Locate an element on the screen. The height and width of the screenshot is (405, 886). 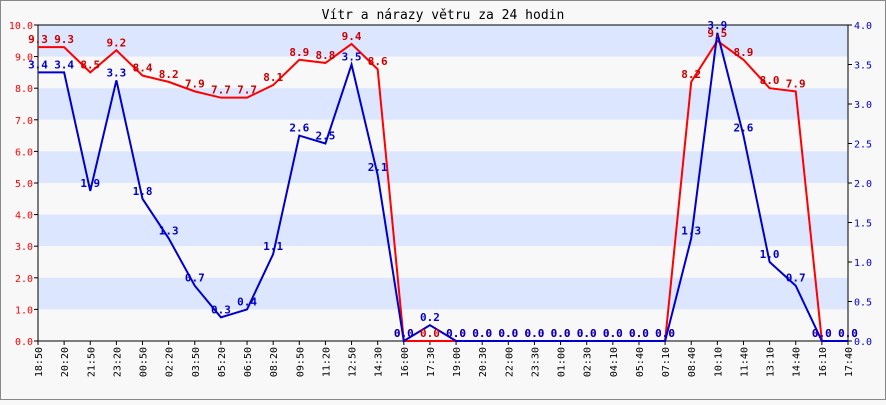
y-left-tick-label: 5.0 is located at coordinates (24, 184).